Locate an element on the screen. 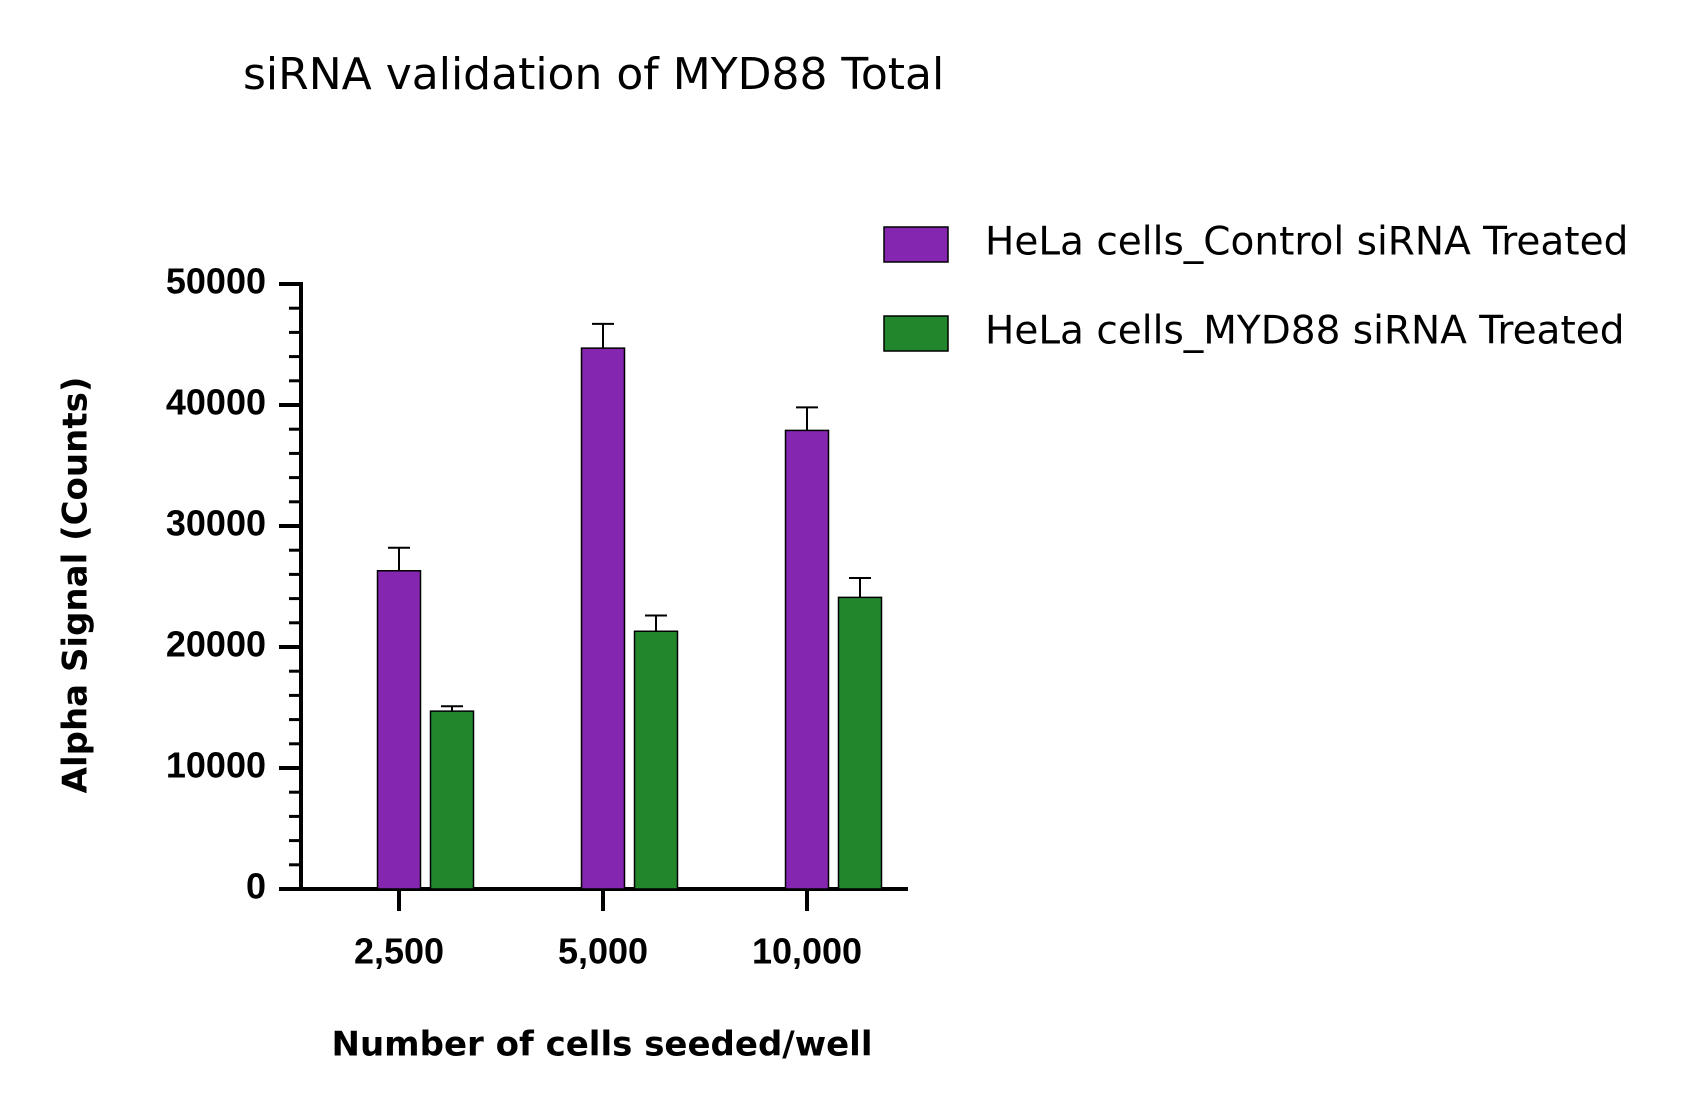  chart-title: siRNA validation of MYD88 Total is located at coordinates (593, 74).